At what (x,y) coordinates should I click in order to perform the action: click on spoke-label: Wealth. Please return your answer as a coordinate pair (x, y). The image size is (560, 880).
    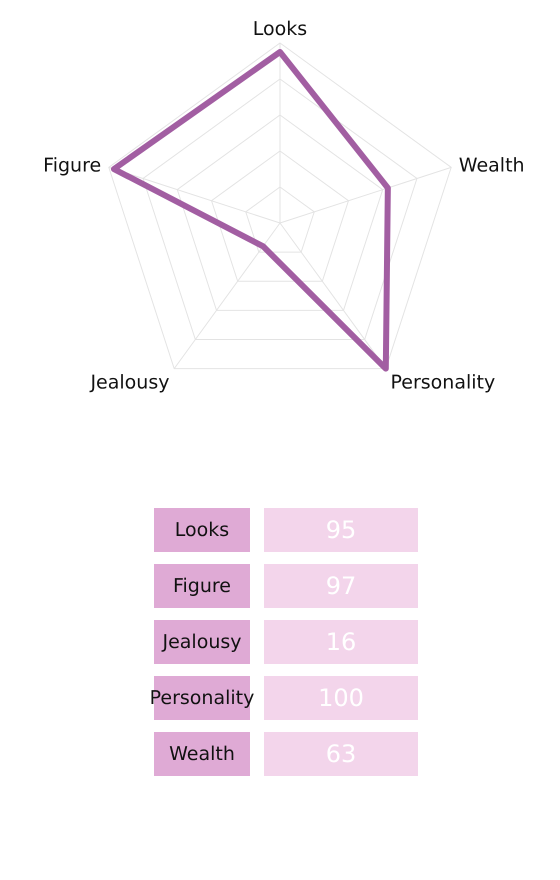
    Looking at the image, I should click on (491, 165).